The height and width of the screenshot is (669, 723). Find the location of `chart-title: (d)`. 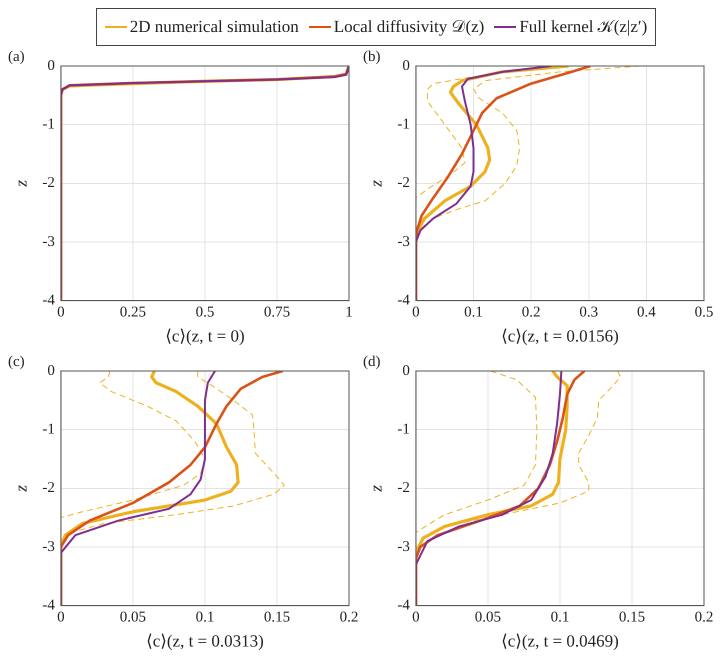

chart-title: (d) is located at coordinates (371, 362).